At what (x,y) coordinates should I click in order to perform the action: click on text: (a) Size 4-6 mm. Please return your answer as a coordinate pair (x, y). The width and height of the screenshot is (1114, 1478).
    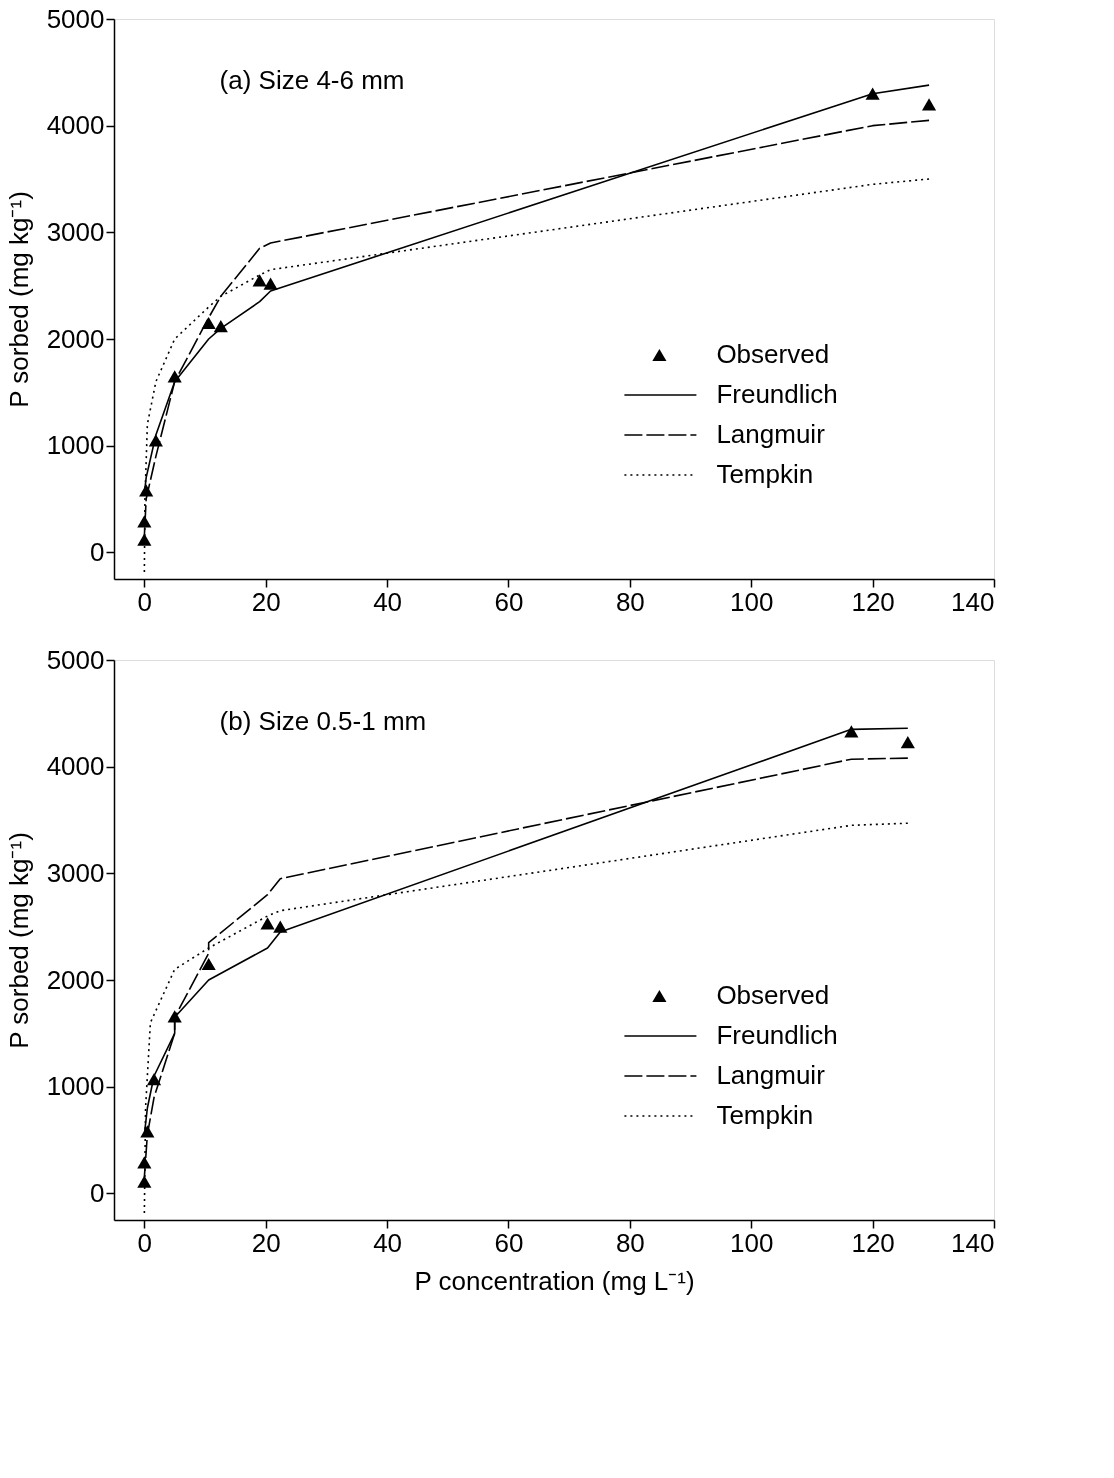
    Looking at the image, I should click on (312, 79).